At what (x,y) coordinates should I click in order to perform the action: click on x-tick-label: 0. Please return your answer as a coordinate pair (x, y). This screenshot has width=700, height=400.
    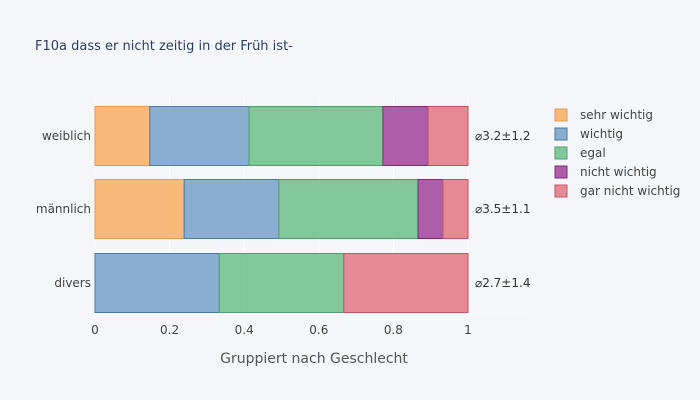
    Looking at the image, I should click on (95, 330).